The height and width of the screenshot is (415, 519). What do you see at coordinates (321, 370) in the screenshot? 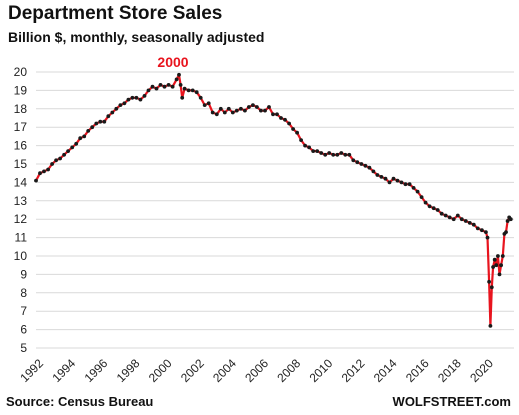
I see `x-tick-label: 2010` at bounding box center [321, 370].